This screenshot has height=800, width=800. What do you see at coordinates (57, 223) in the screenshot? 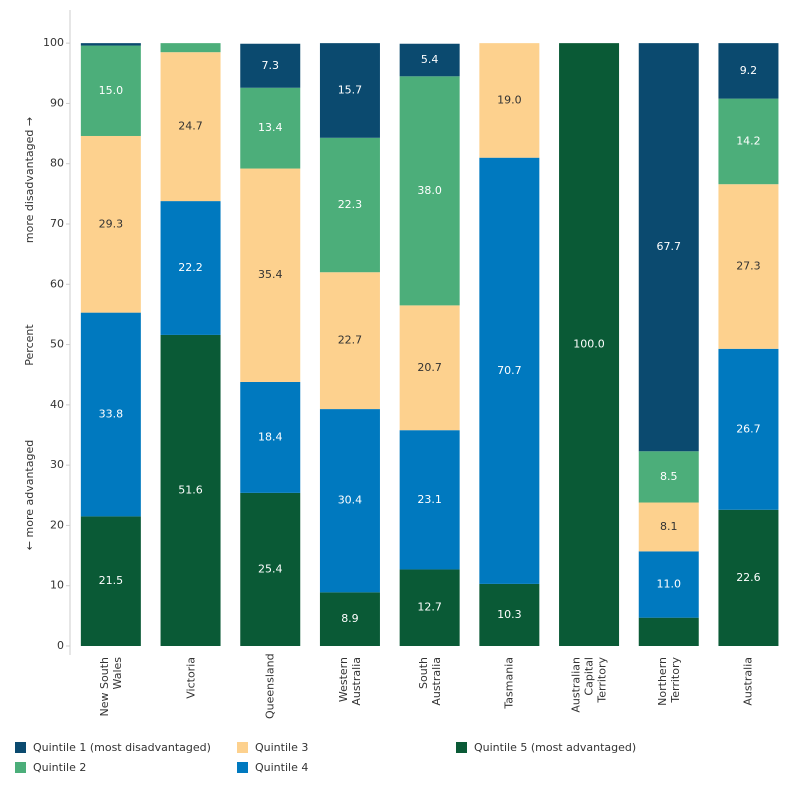
I see `y-tick-label: 70` at bounding box center [57, 223].